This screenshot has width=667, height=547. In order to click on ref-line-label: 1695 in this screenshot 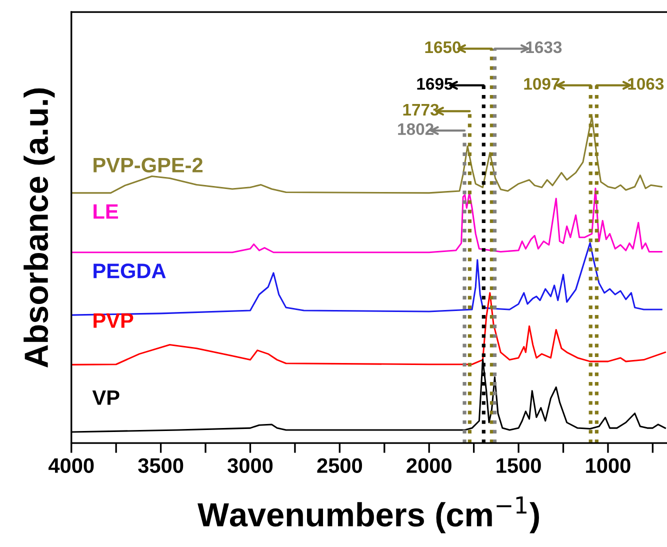, I will do `click(435, 84)`.